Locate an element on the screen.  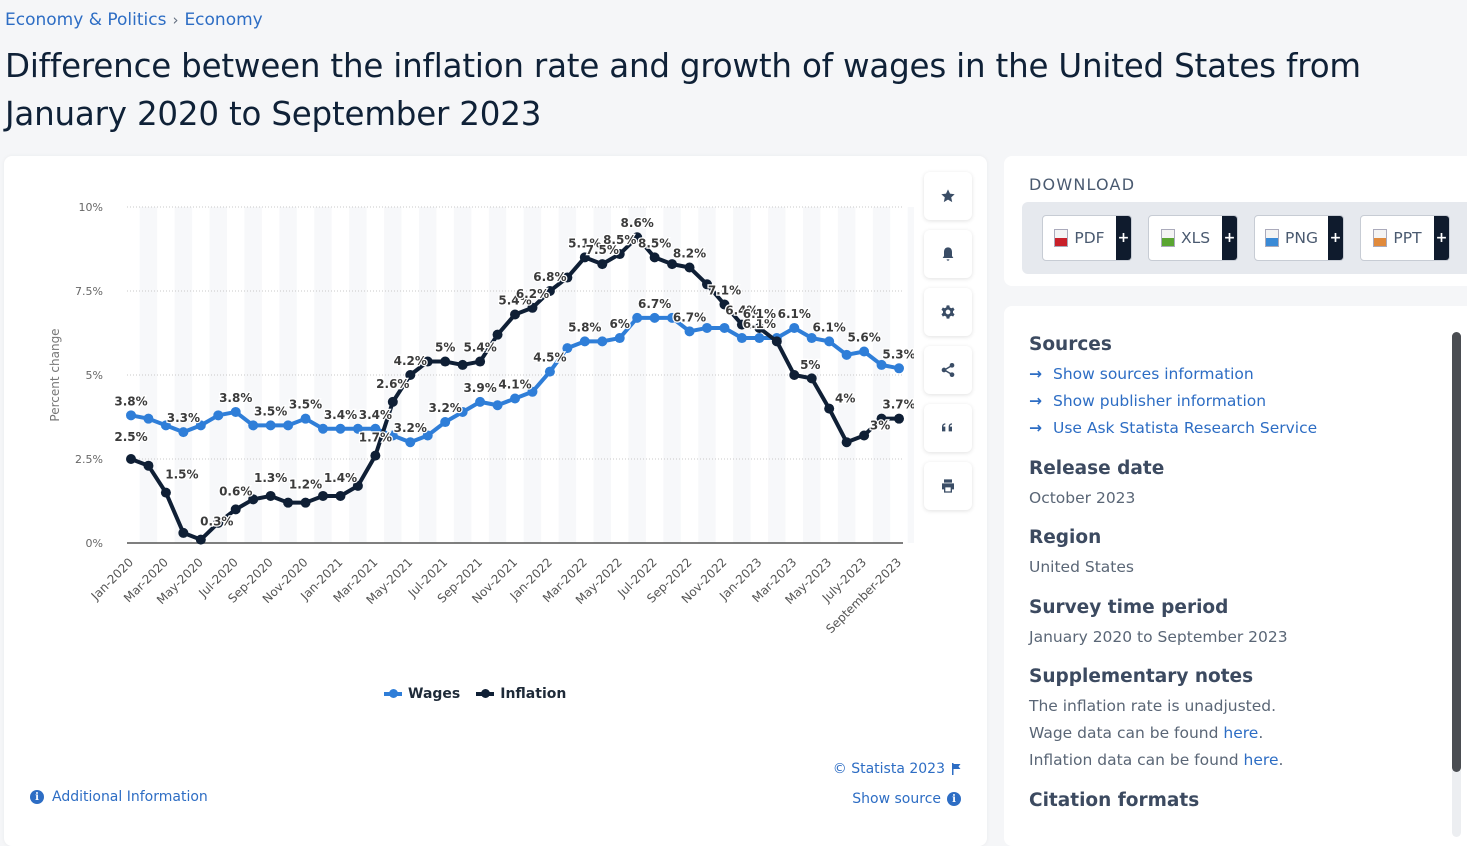
download-panel: DOWNLOAD PDF + XLS + PNG + PPT + is located at coordinates (1235, 221).